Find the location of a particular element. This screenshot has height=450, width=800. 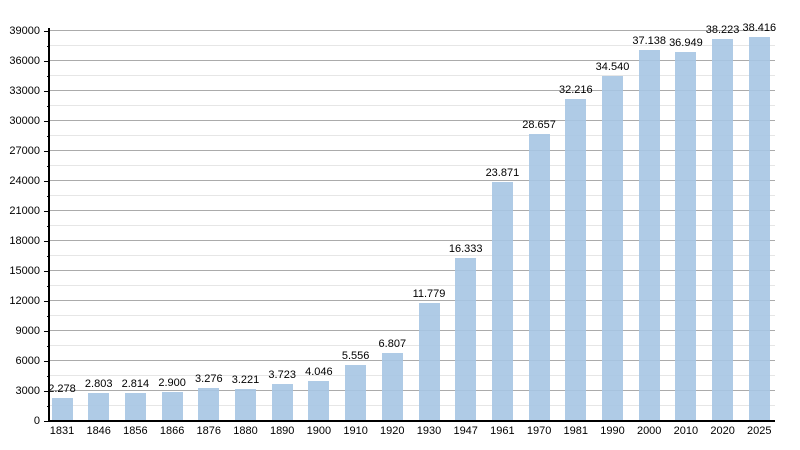

bar-value-label: 2.814 is located at coordinates (135, 383).